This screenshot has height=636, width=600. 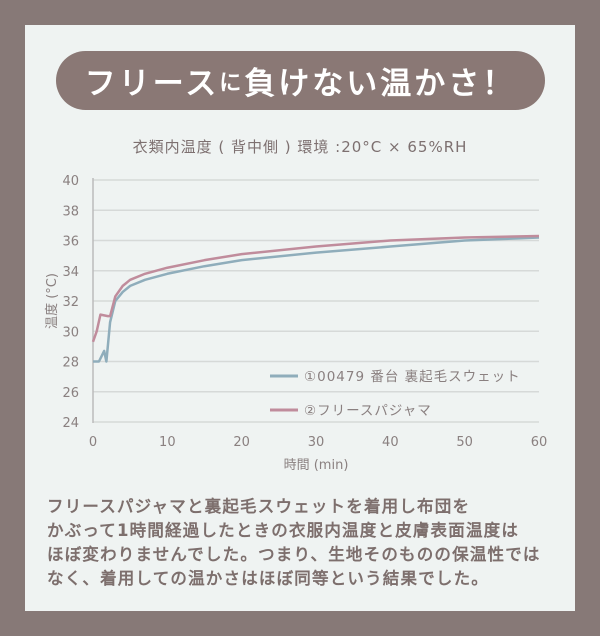 I want to click on headline-part3: 負けない温かさ！, so click(x=380, y=84).